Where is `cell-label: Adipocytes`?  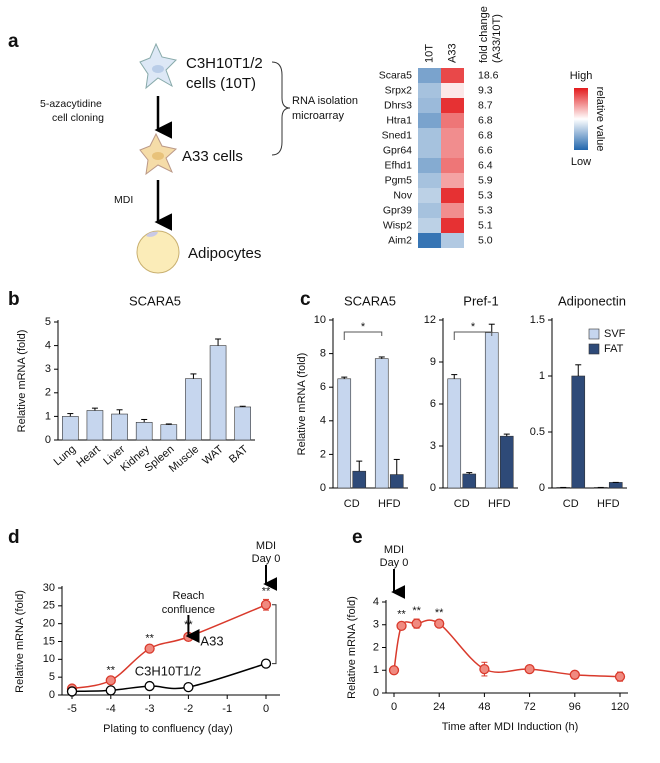
cell-label: Adipocytes is located at coordinates (224, 253).